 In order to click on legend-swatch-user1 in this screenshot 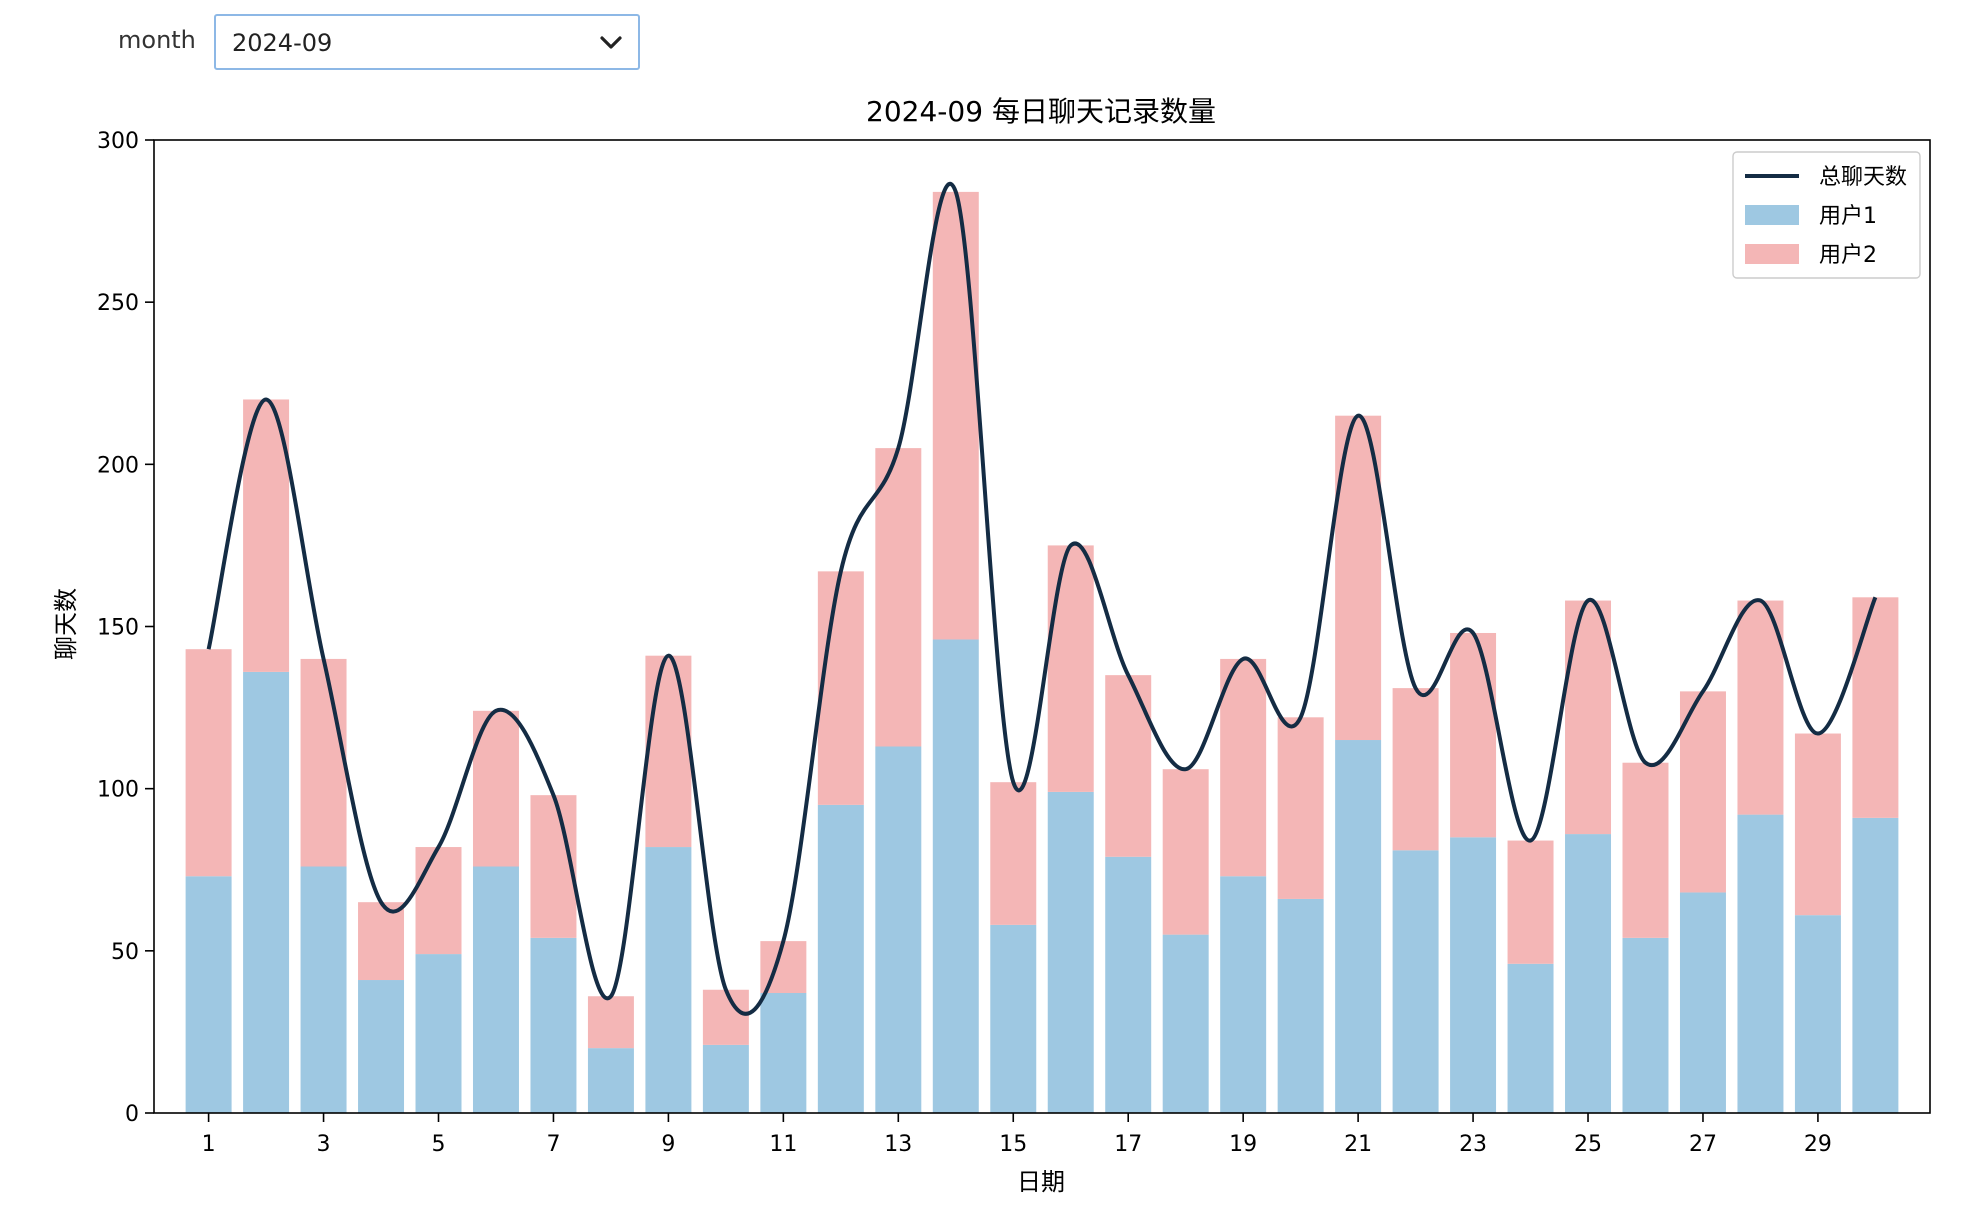, I will do `click(1772, 215)`.